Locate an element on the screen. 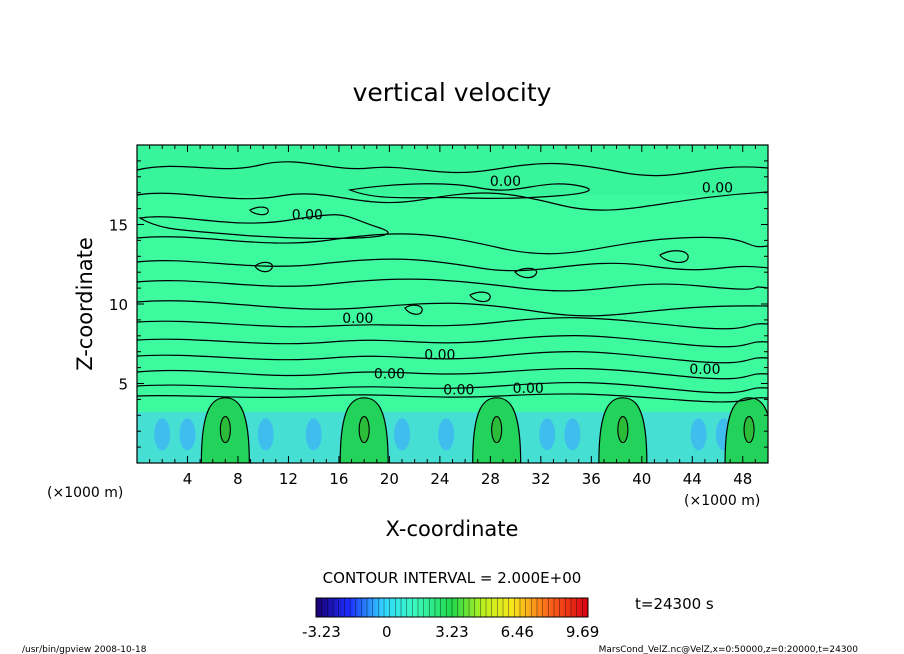  y-tick-label: 15 is located at coordinates (118, 226).